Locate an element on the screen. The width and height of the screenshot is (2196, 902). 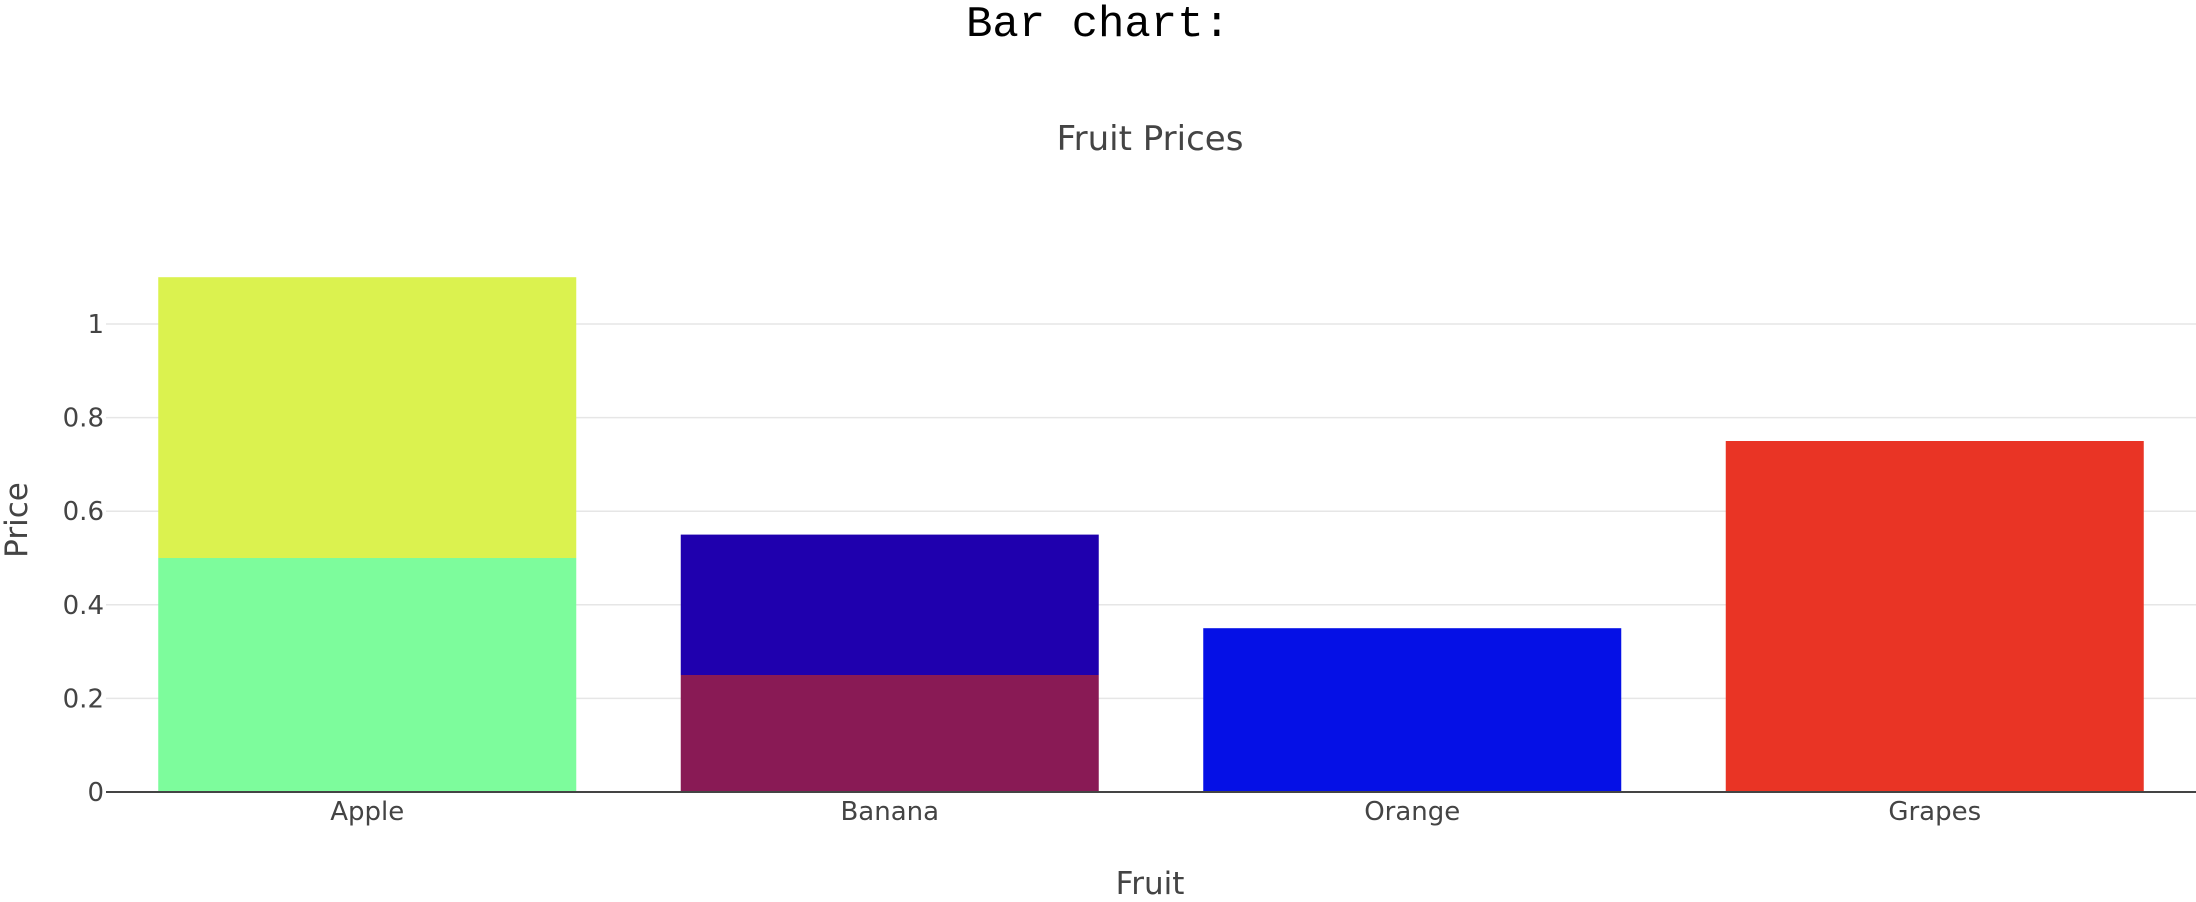
y-tick-label: 0.4 is located at coordinates (83, 606).